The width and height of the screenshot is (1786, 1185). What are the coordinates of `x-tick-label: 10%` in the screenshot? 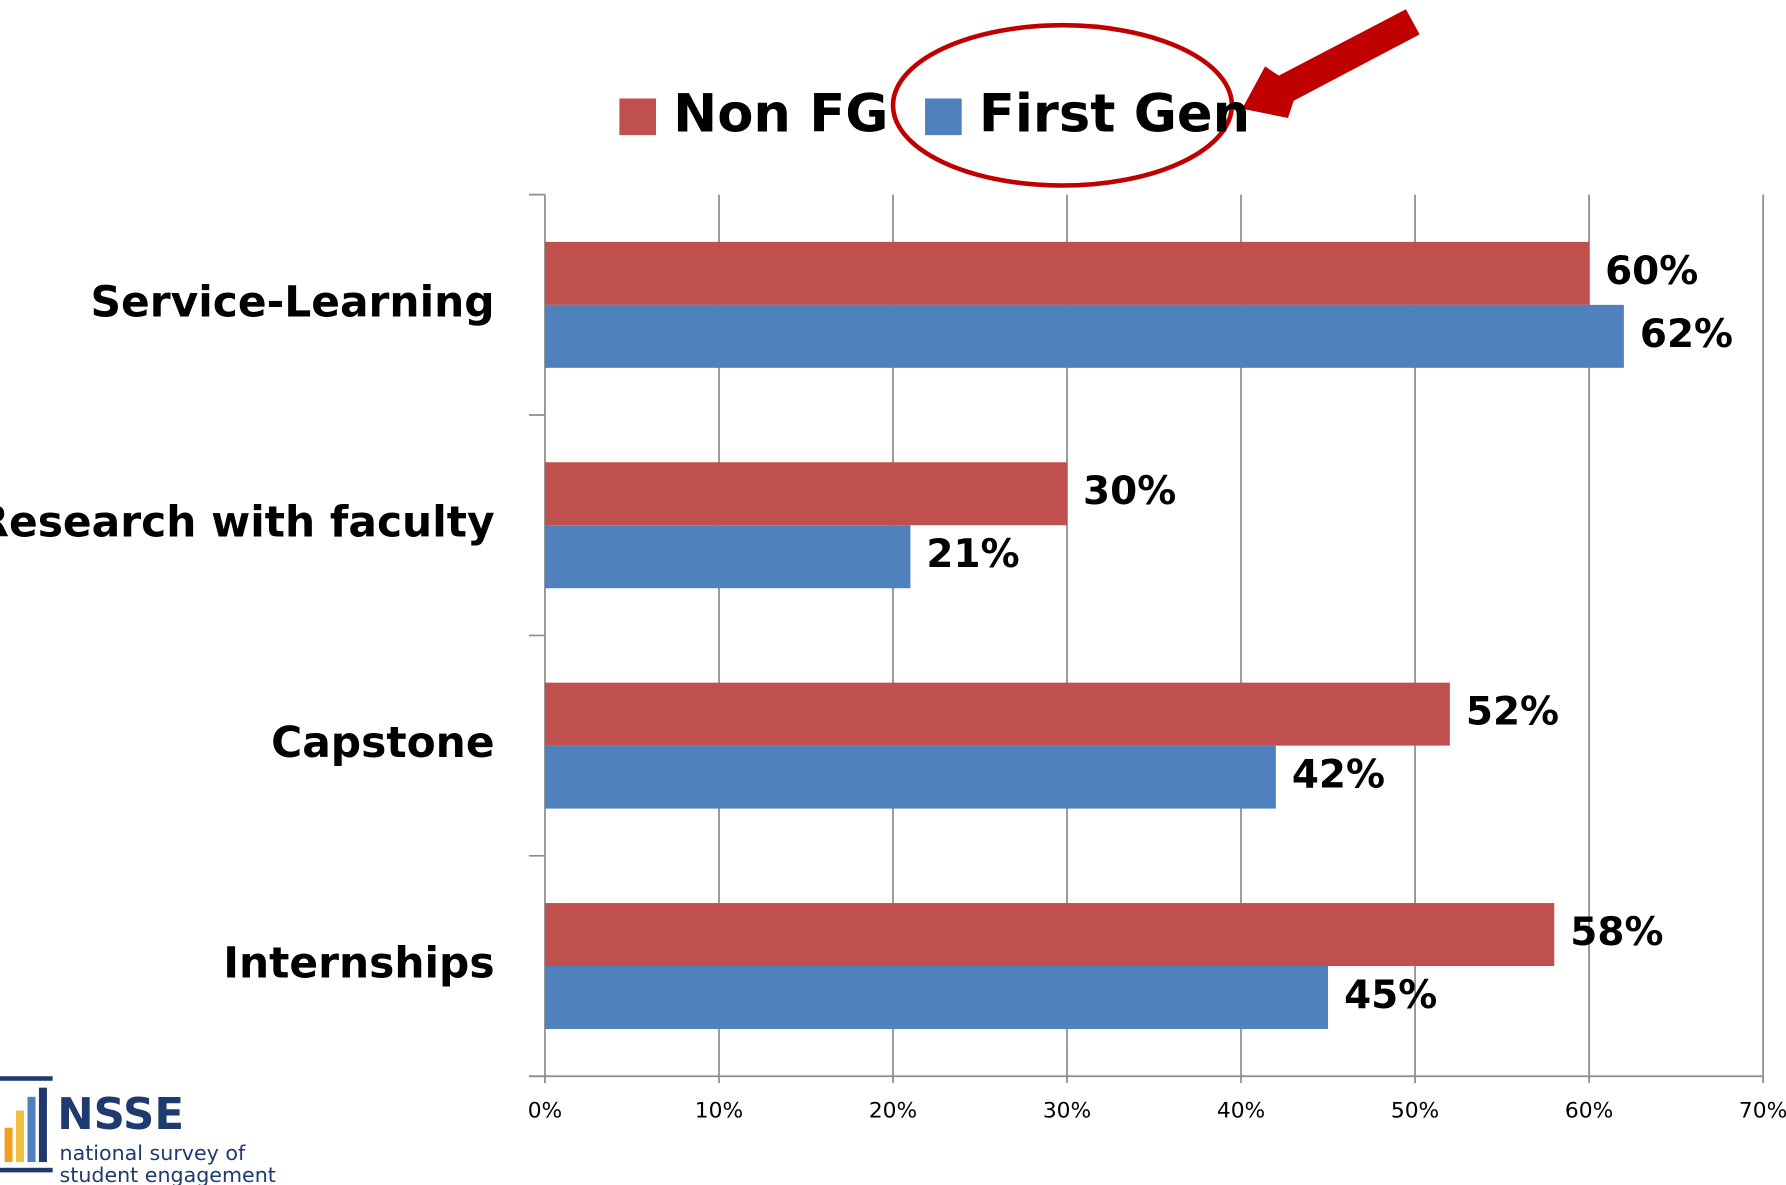 It's located at (719, 1111).